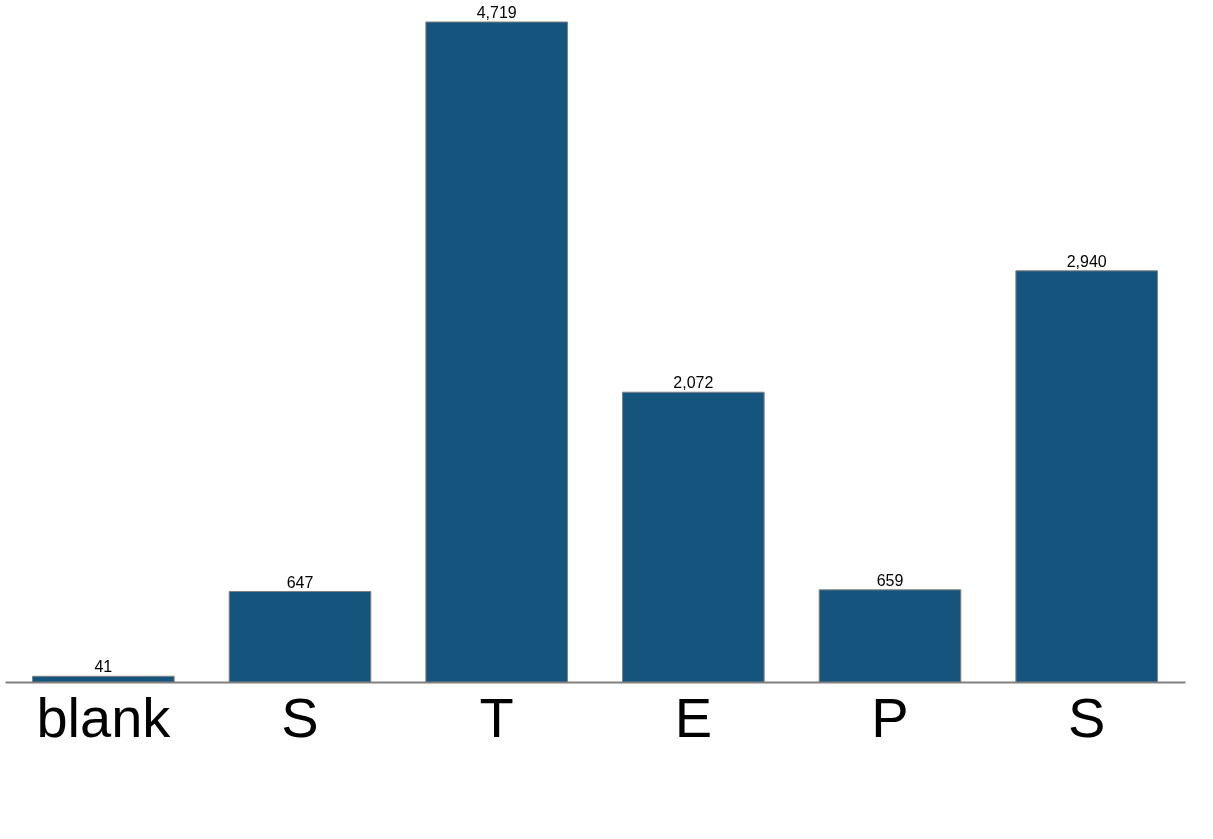 This screenshot has height=839, width=1213. What do you see at coordinates (890, 580) in the screenshot?
I see `data-label: 659` at bounding box center [890, 580].